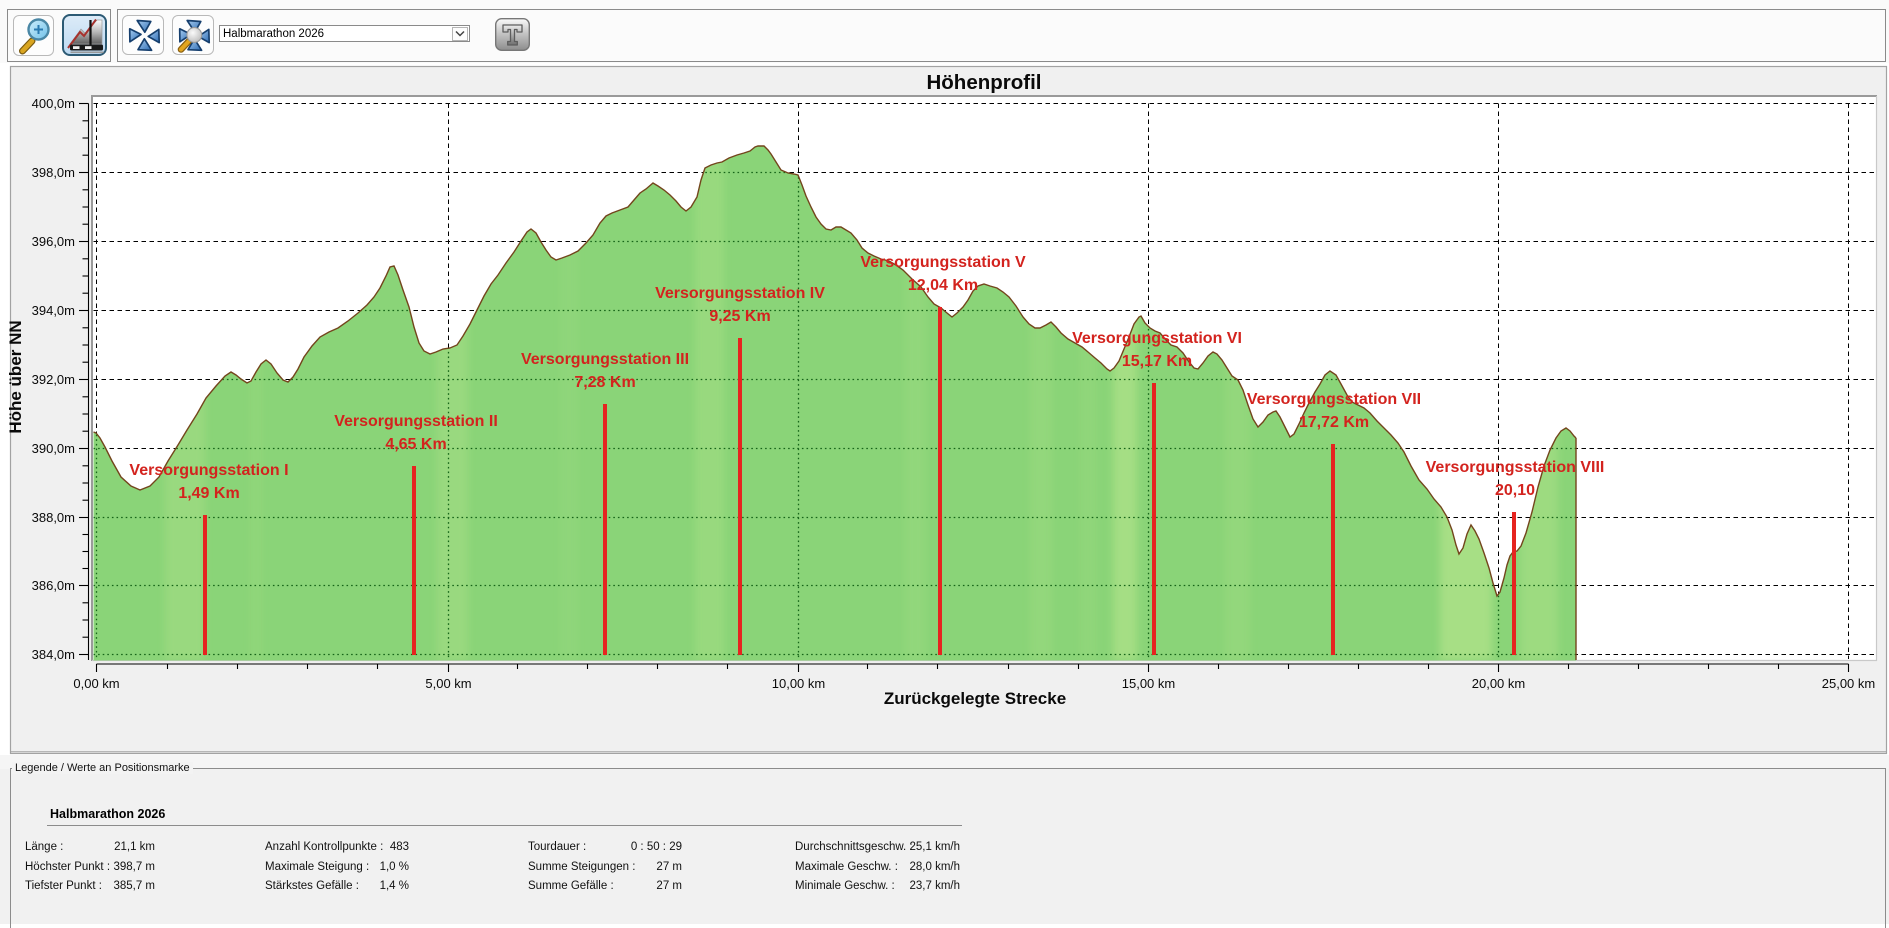  Describe the element at coordinates (739, 316) in the screenshot. I see `svg-text: 9,25 Km` at that location.